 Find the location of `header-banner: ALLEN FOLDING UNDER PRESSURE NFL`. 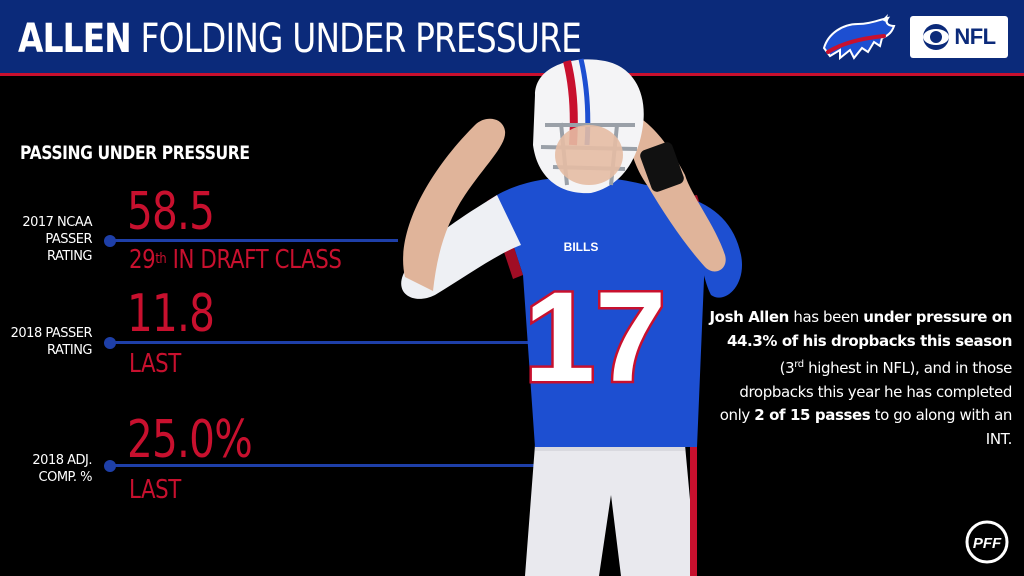

header-banner: ALLEN FOLDING UNDER PRESSURE NFL is located at coordinates (512, 38).